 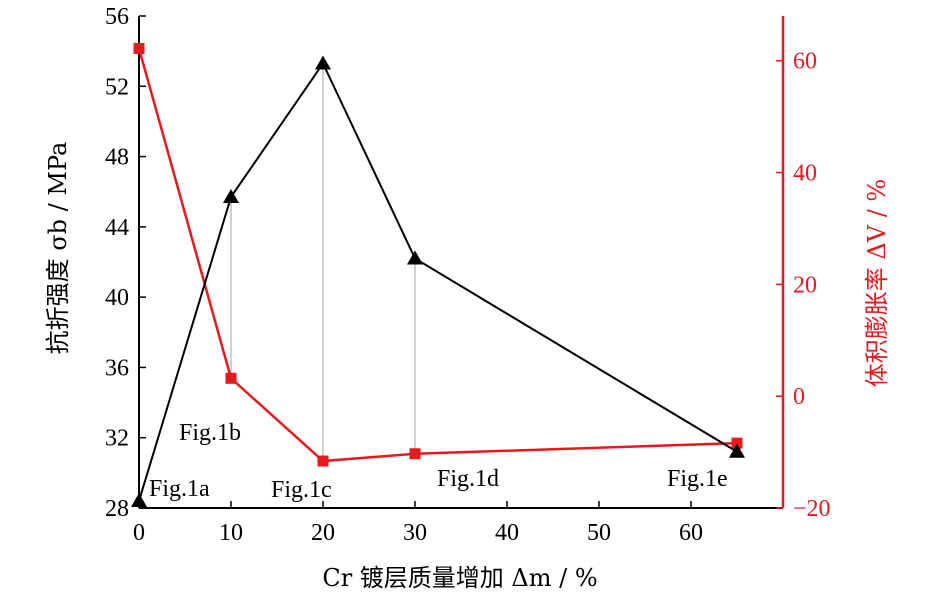 What do you see at coordinates (805, 174) in the screenshot?
I see `y-right-tick-label: 40` at bounding box center [805, 174].